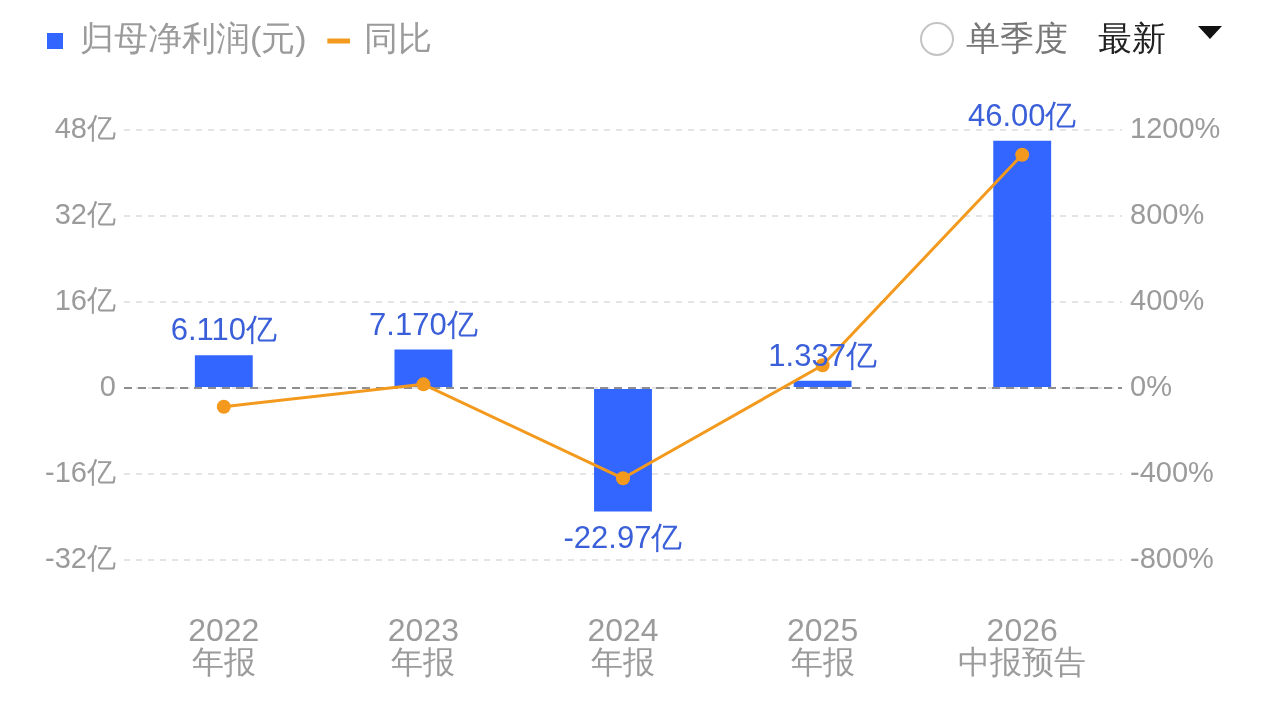  What do you see at coordinates (1022, 645) in the screenshot?
I see `x-tick-label: 2026 中报预告` at bounding box center [1022, 645].